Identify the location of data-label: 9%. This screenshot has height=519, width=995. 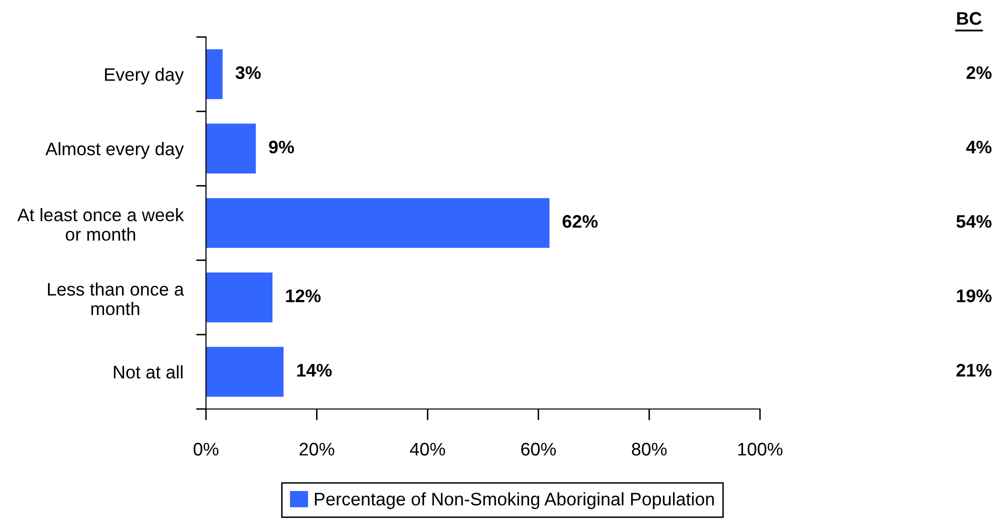
(281, 147).